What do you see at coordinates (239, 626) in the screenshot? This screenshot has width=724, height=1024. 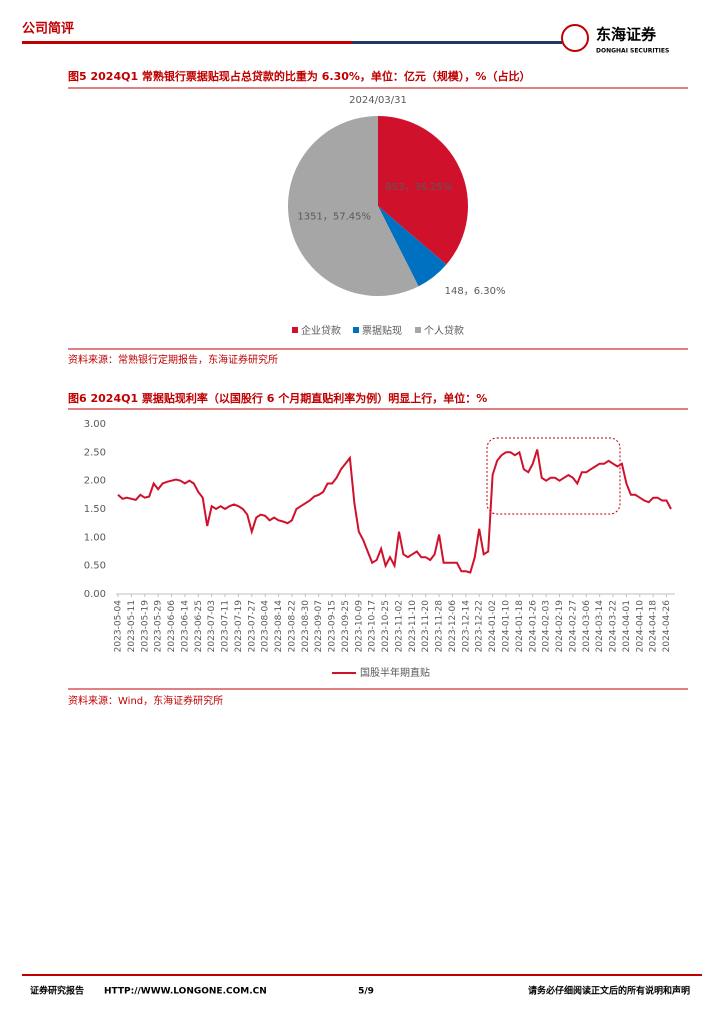 I see `x-tick-label: 2023-07-19` at bounding box center [239, 626].